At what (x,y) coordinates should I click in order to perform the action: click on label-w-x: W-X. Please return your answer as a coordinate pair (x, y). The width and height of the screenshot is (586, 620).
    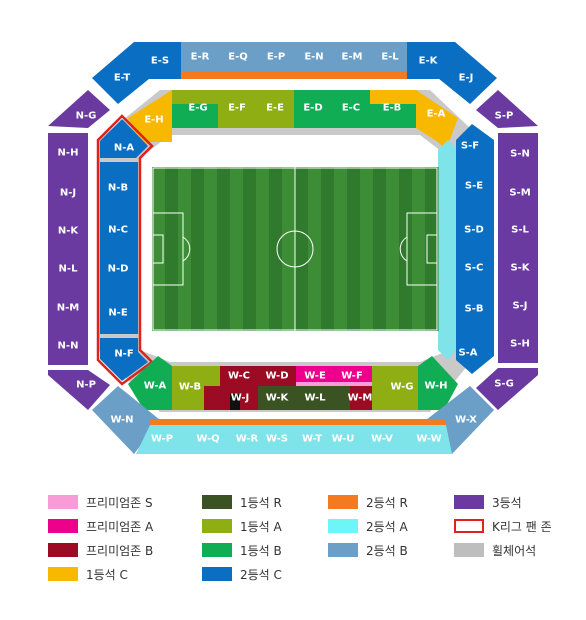
    Looking at the image, I should click on (466, 420).